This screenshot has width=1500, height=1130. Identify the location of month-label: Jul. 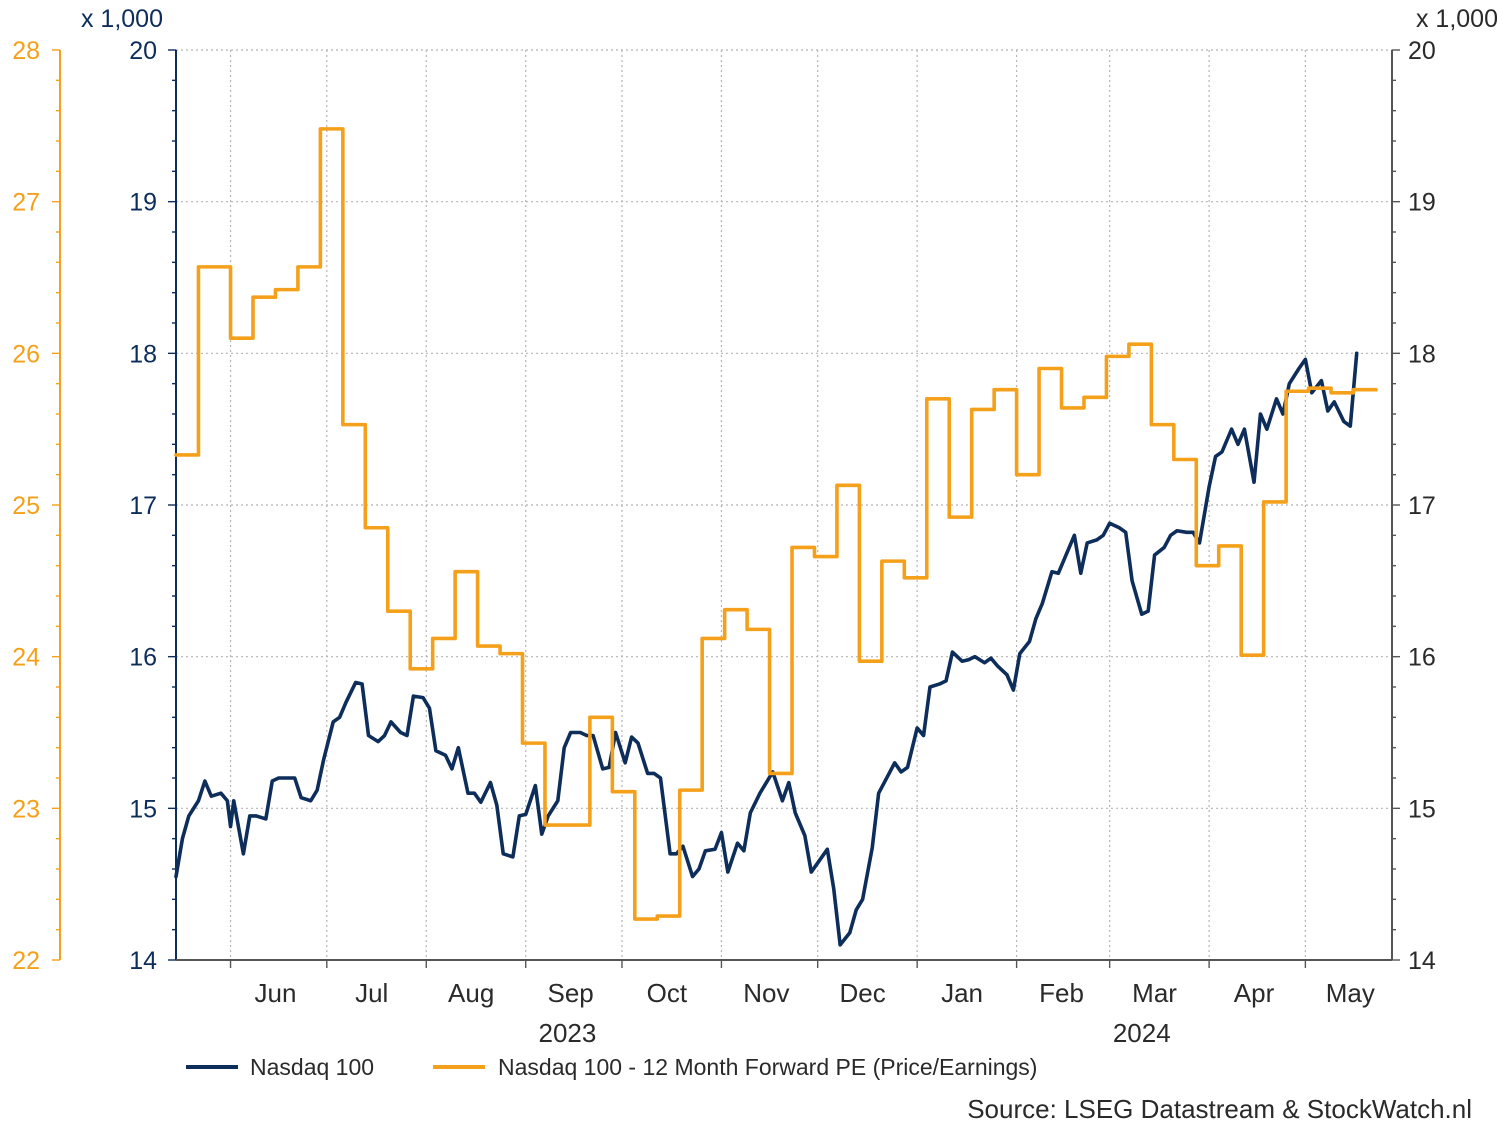
(371, 993).